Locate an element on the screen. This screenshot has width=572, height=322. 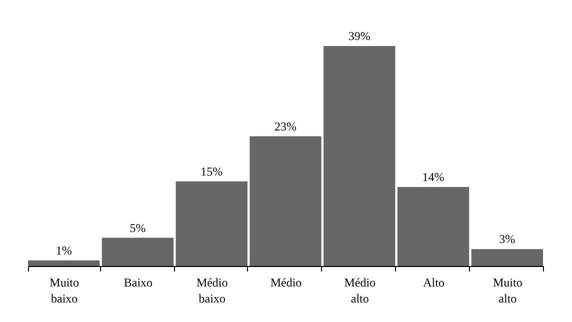
data-label: 1% is located at coordinates (64, 250).